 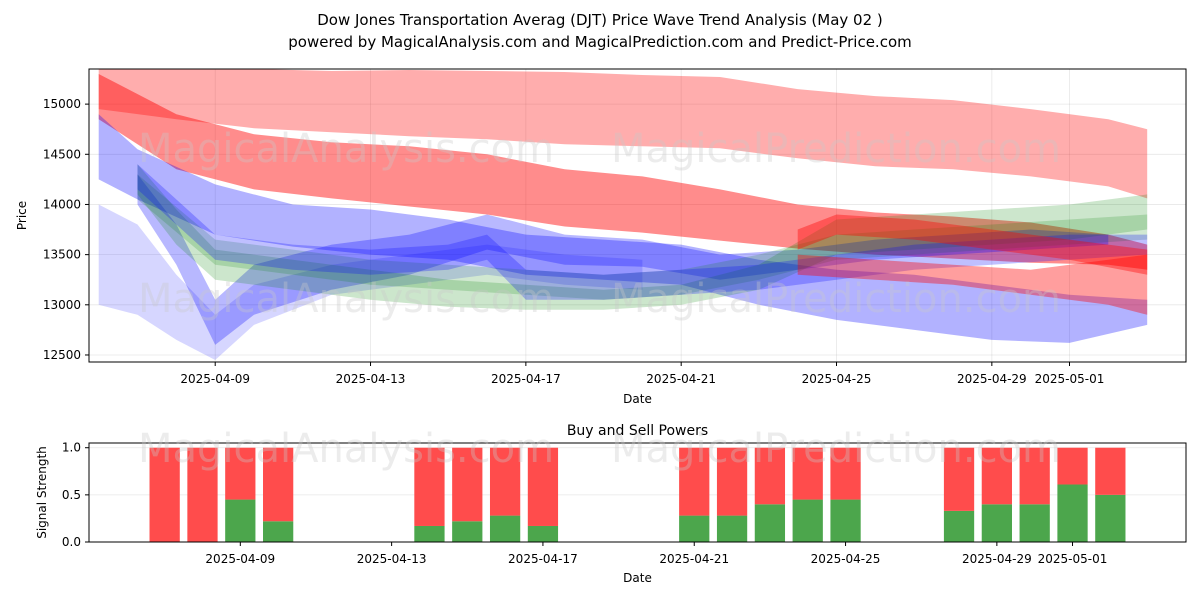 I want to click on signal-chart-title: Buy and Sell Powers, so click(x=637, y=431).